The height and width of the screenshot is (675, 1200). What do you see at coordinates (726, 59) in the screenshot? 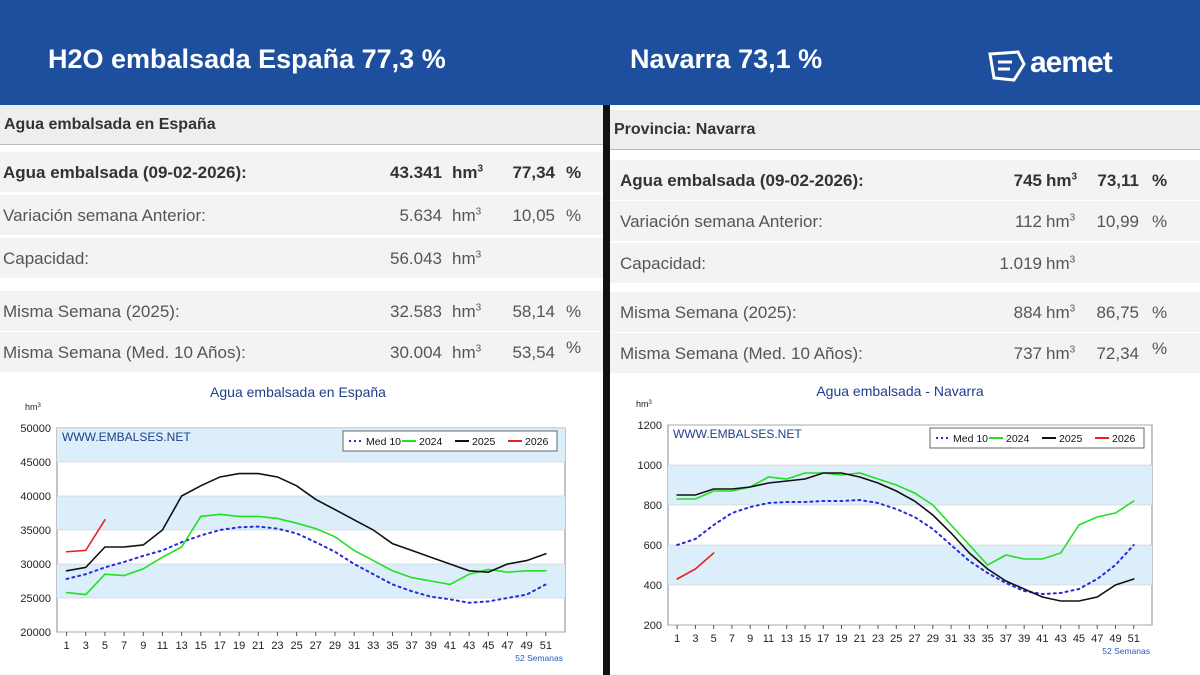
I see `header-subtitle: Navarra 73,1 %` at bounding box center [726, 59].